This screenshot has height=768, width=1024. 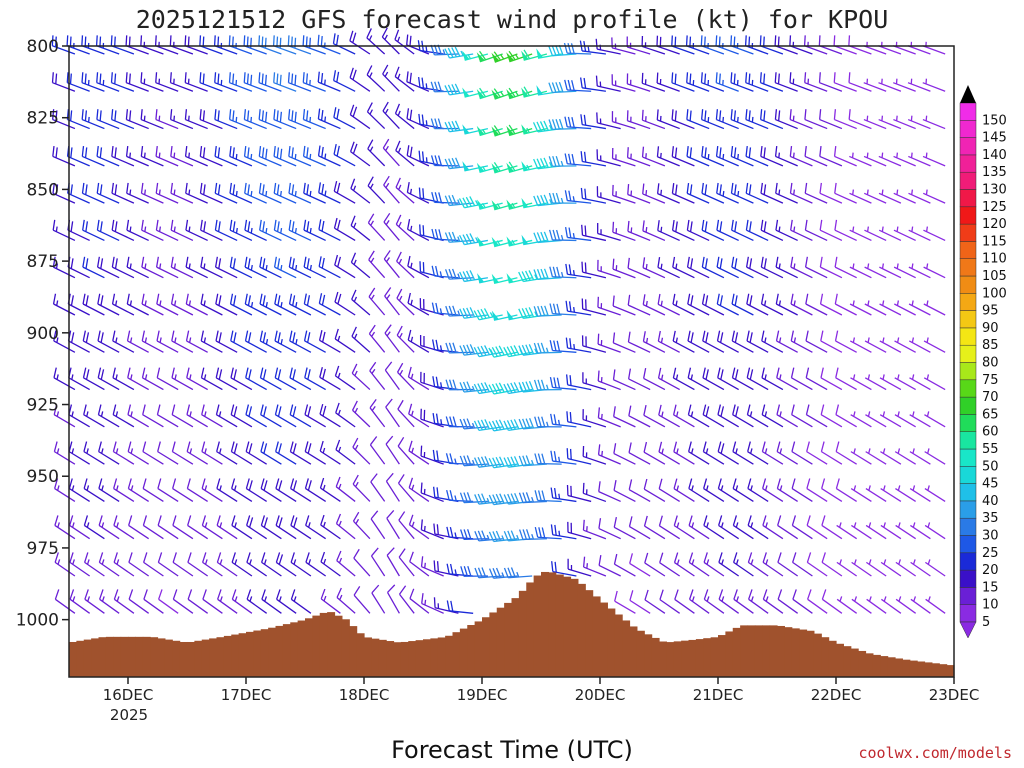 I want to click on colorbar-label: 35, so click(x=990, y=518).